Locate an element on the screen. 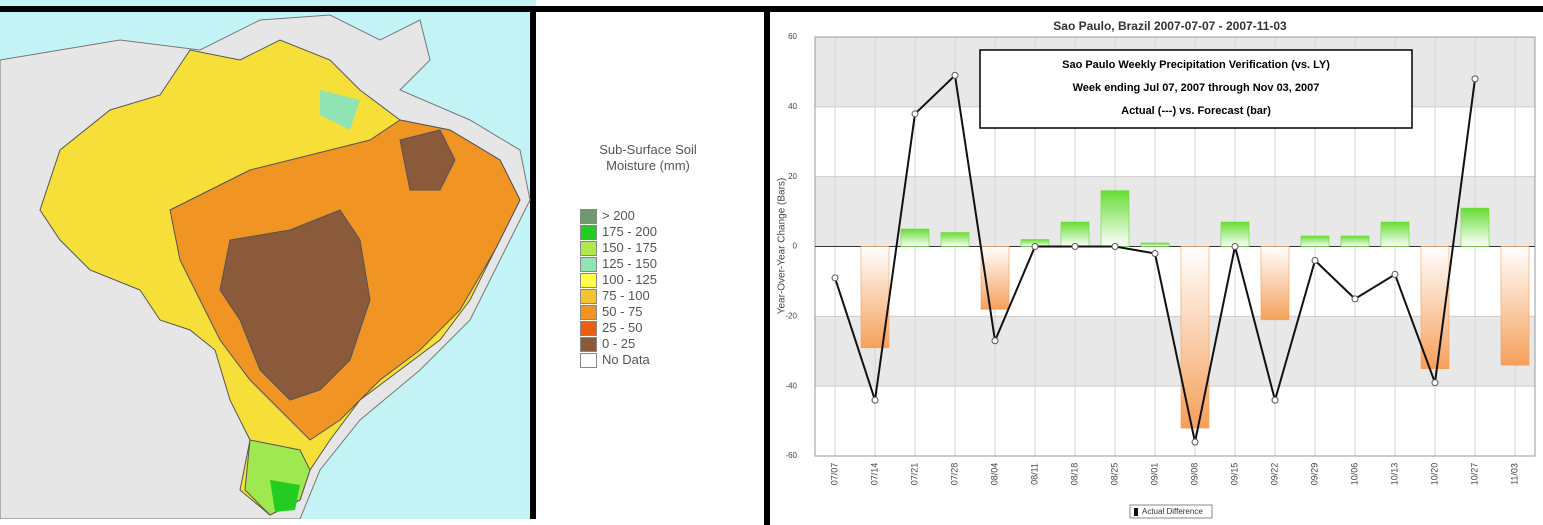 The image size is (1543, 525). x-tick-label: 09/01 is located at coordinates (1154, 474).